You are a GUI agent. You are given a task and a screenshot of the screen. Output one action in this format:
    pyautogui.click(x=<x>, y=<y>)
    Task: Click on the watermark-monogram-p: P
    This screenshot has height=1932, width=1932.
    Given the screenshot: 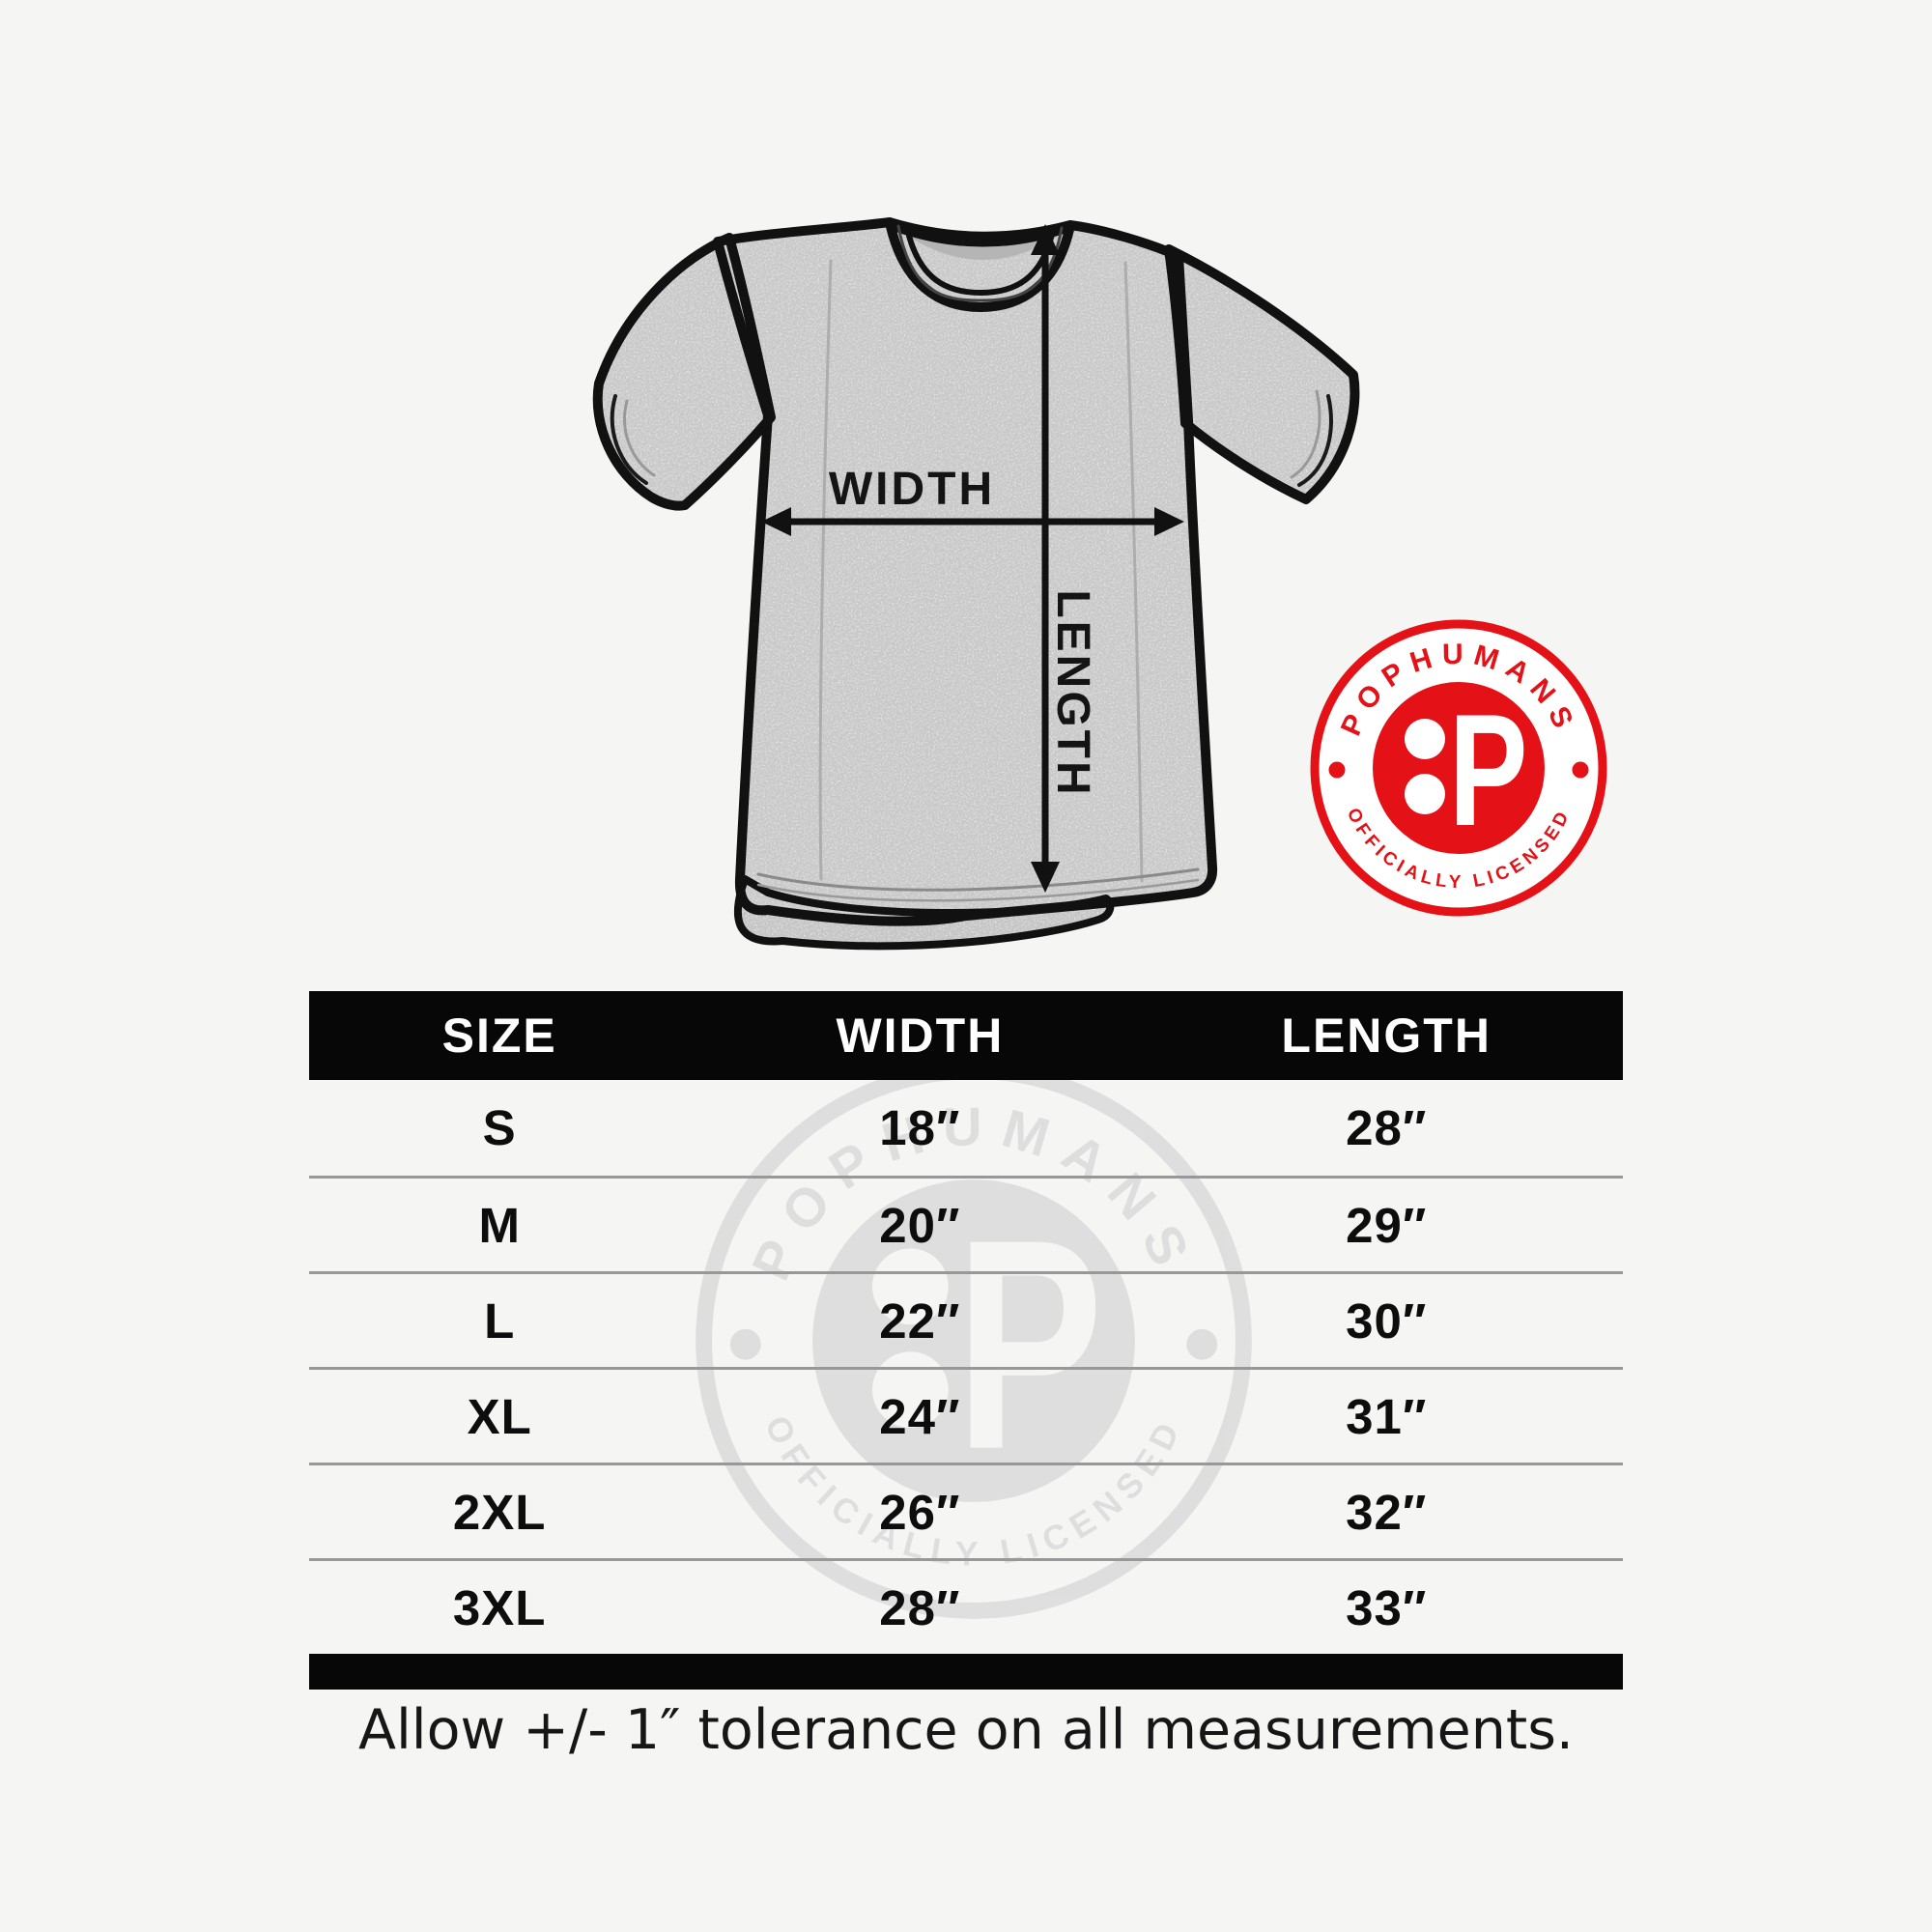 What is the action you would take?
    pyautogui.click(x=1029, y=1345)
    